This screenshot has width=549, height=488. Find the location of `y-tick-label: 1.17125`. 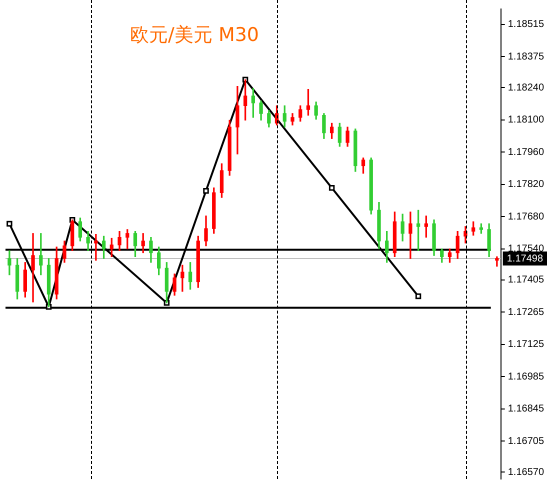

y-tick-label: 1.17125 is located at coordinates (526, 344).